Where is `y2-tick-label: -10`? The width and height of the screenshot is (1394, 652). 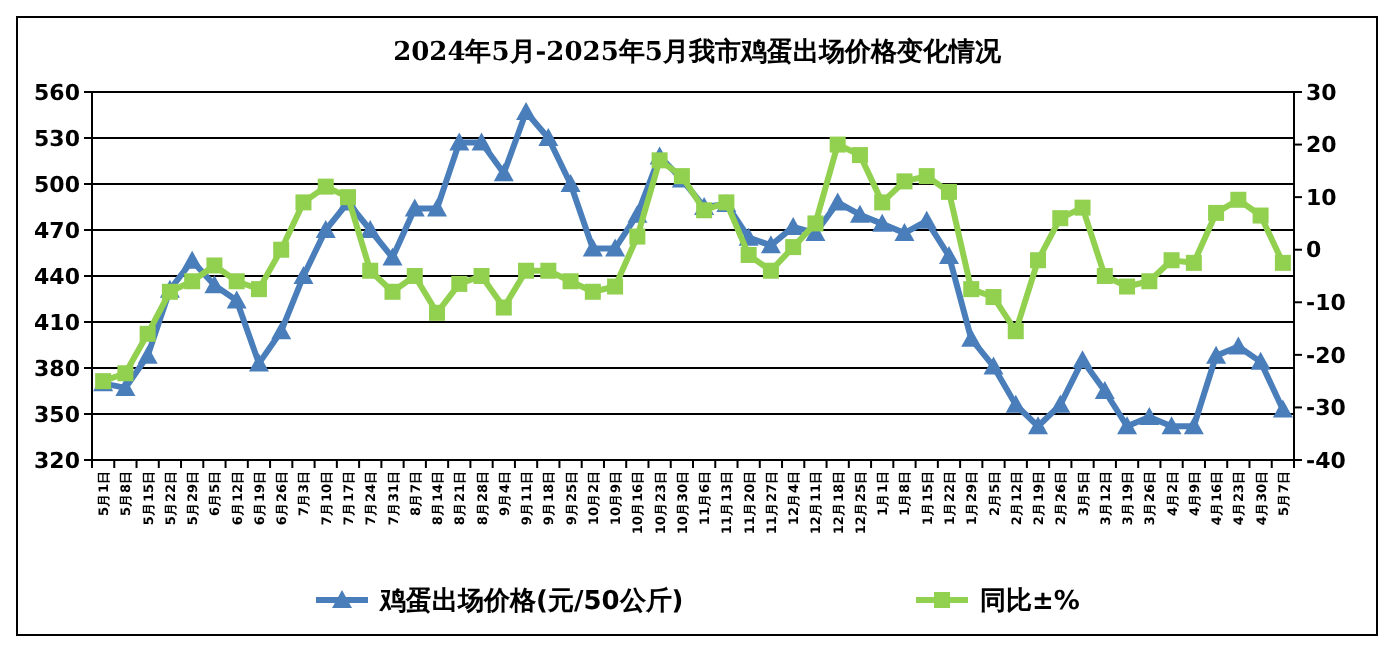
y2-tick-label: -10 is located at coordinates (1326, 302).